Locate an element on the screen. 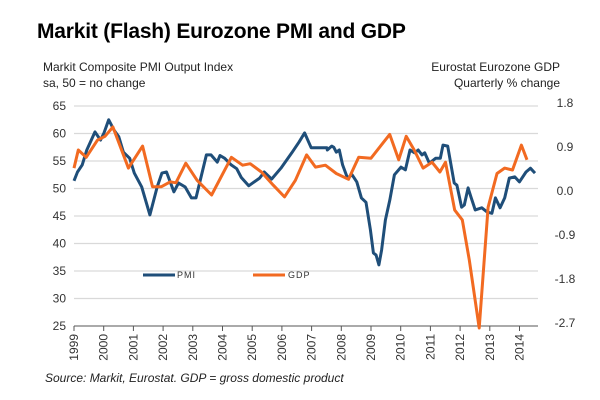 The height and width of the screenshot is (400, 600). y2-tick-label: -1.8 is located at coordinates (565, 279).